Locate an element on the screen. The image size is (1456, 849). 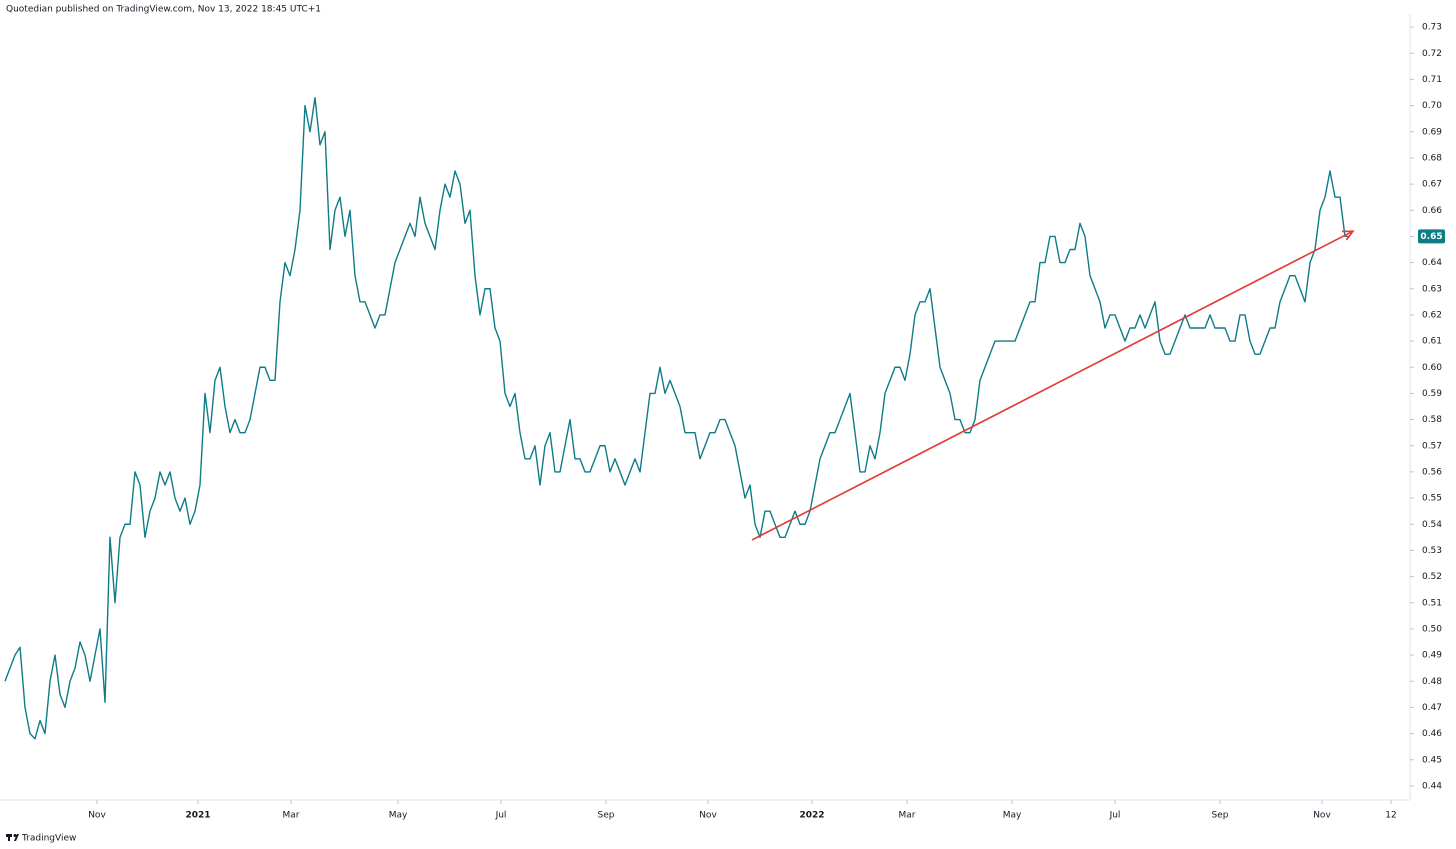
y-tick-label: 0.60 is located at coordinates (1432, 368).